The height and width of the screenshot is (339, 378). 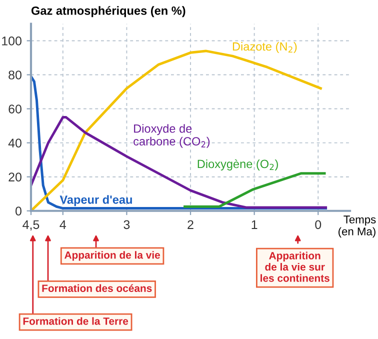 What do you see at coordinates (96, 200) in the screenshot?
I see `series-label: Vapeur d'eau` at bounding box center [96, 200].